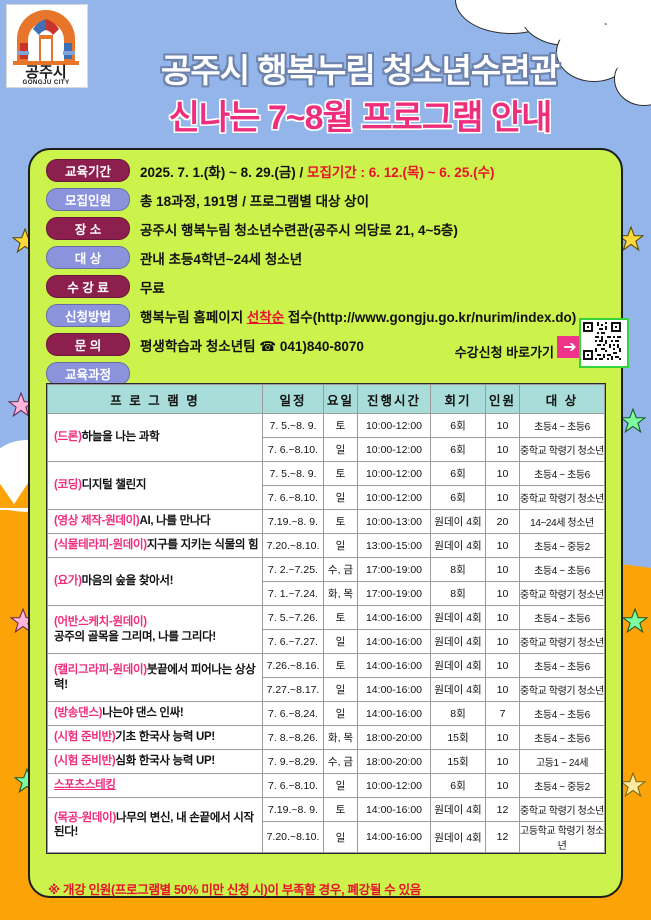 The height and width of the screenshot is (920, 651). I want to click on cell-sched: 7.27.~8.17., so click(293, 689).